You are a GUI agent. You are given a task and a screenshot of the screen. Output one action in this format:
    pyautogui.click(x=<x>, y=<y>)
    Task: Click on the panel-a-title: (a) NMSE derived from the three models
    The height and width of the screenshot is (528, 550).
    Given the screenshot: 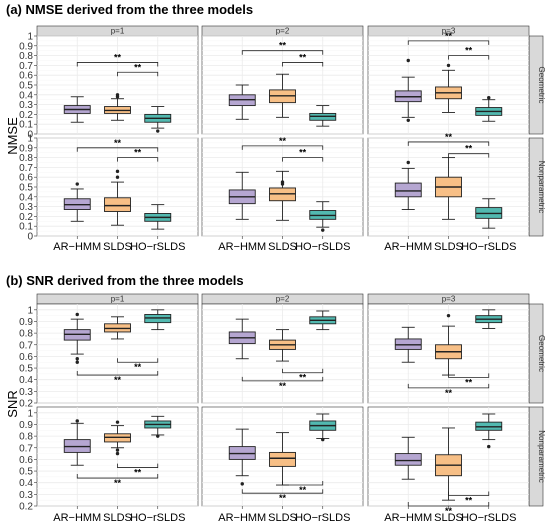 What is the action you would take?
    pyautogui.click(x=129, y=9)
    